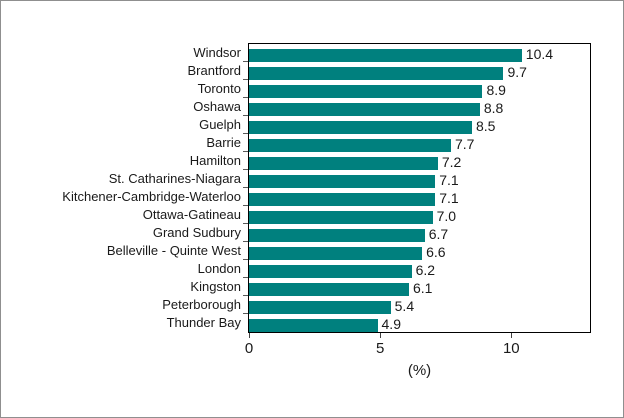 This screenshot has height=418, width=624. What do you see at coordinates (419, 370) in the screenshot?
I see `x-axis-label: (%)` at bounding box center [419, 370].